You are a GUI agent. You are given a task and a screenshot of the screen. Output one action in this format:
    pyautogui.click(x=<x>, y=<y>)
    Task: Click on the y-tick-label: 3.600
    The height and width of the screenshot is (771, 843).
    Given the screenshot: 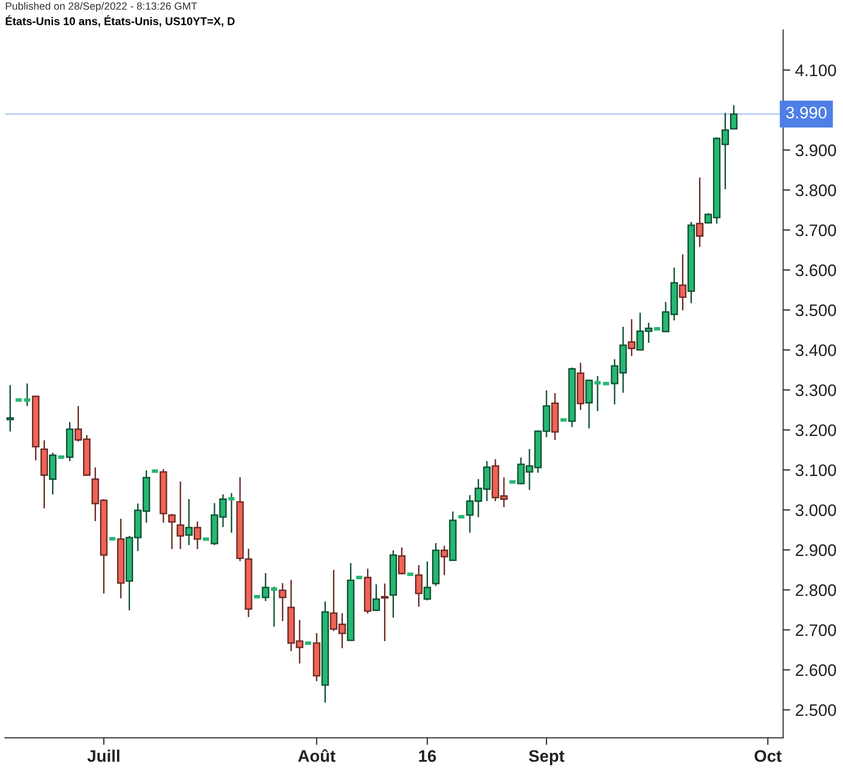 What is the action you would take?
    pyautogui.click(x=816, y=270)
    